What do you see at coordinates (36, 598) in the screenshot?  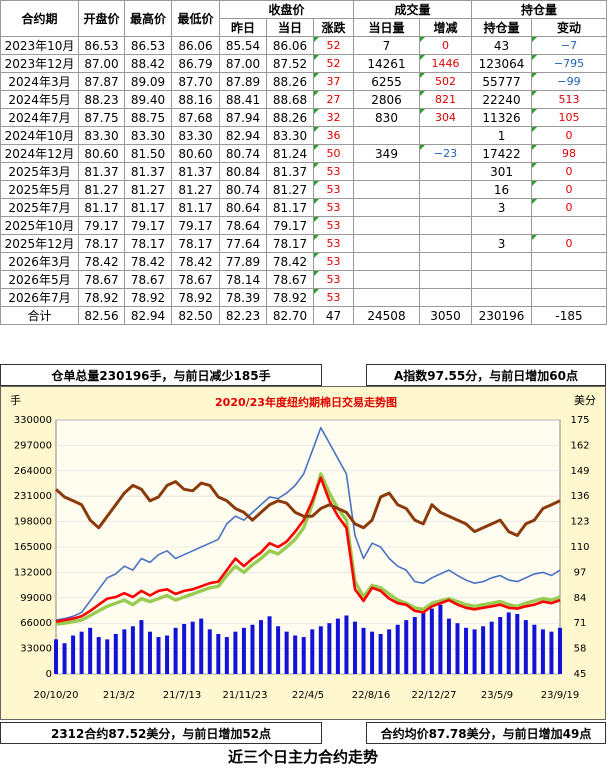 I see `y-tick-left: 99000` at bounding box center [36, 598].